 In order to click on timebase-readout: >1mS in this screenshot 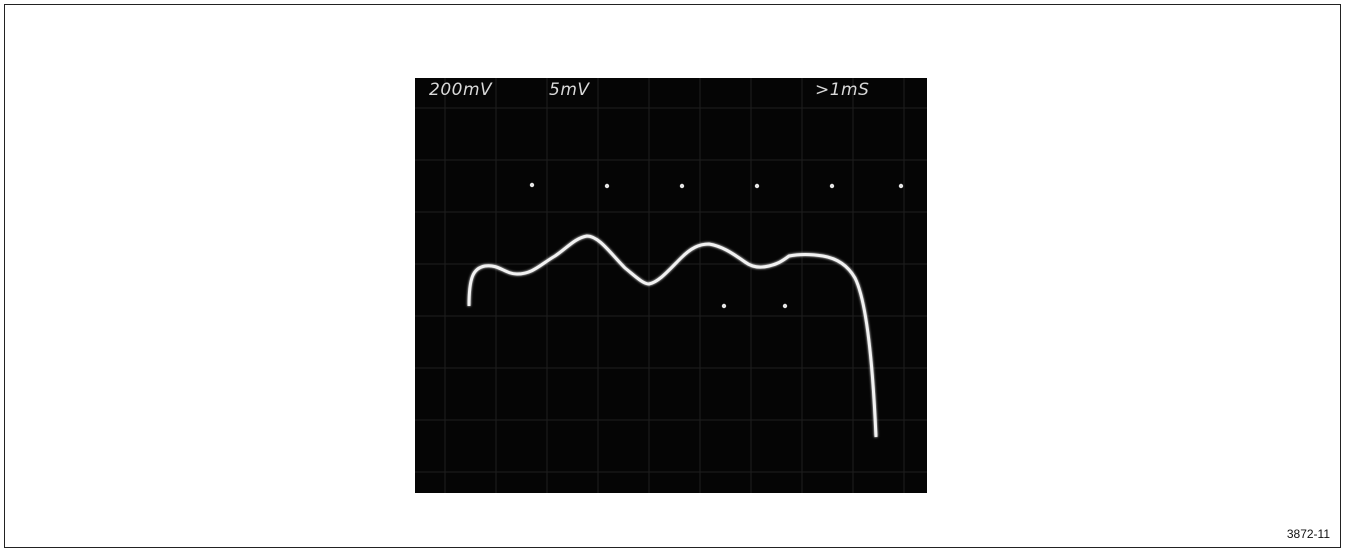, I will do `click(842, 90)`.